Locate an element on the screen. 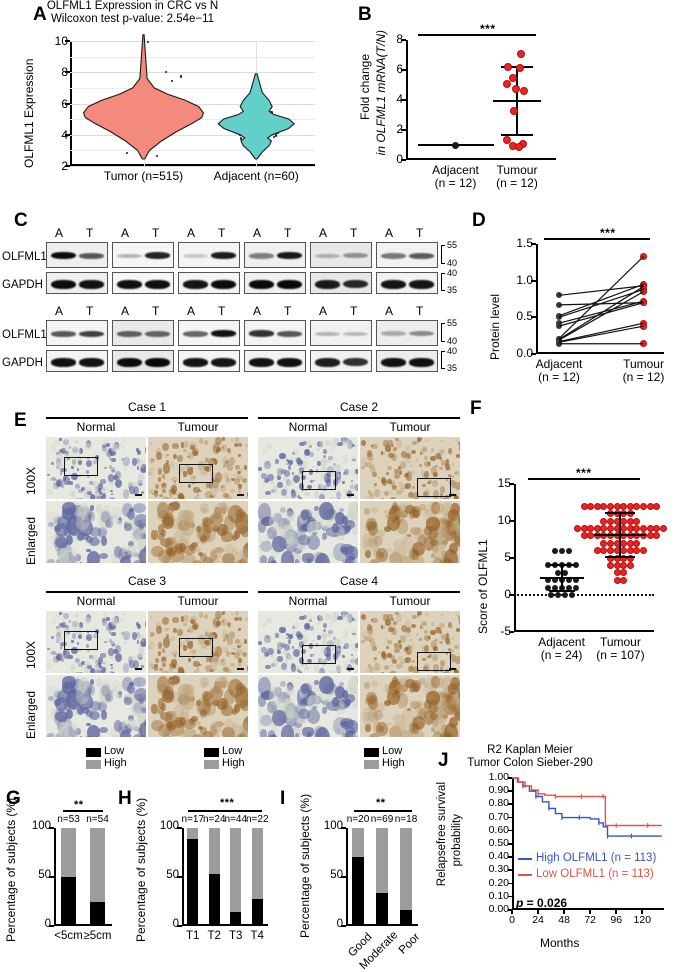 The image size is (684, 972). panel-j-y-tick-0.30: 0.30 is located at coordinates (492, 869).